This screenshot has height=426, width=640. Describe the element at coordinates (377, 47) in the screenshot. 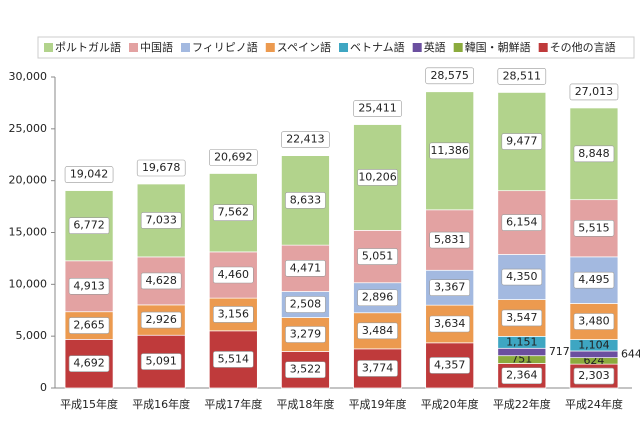

I see `legend-label: ベトナム語` at that location.